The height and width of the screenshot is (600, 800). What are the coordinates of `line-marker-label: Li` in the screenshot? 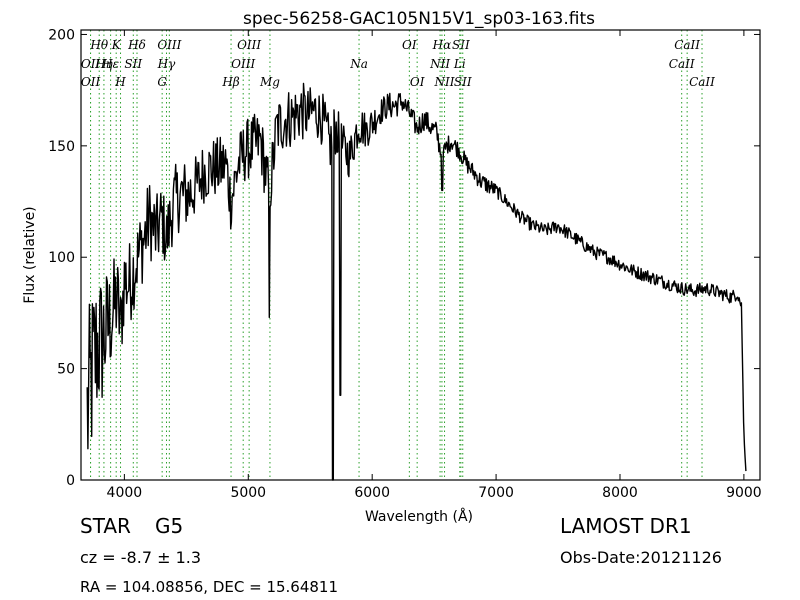 It's located at (459, 64).